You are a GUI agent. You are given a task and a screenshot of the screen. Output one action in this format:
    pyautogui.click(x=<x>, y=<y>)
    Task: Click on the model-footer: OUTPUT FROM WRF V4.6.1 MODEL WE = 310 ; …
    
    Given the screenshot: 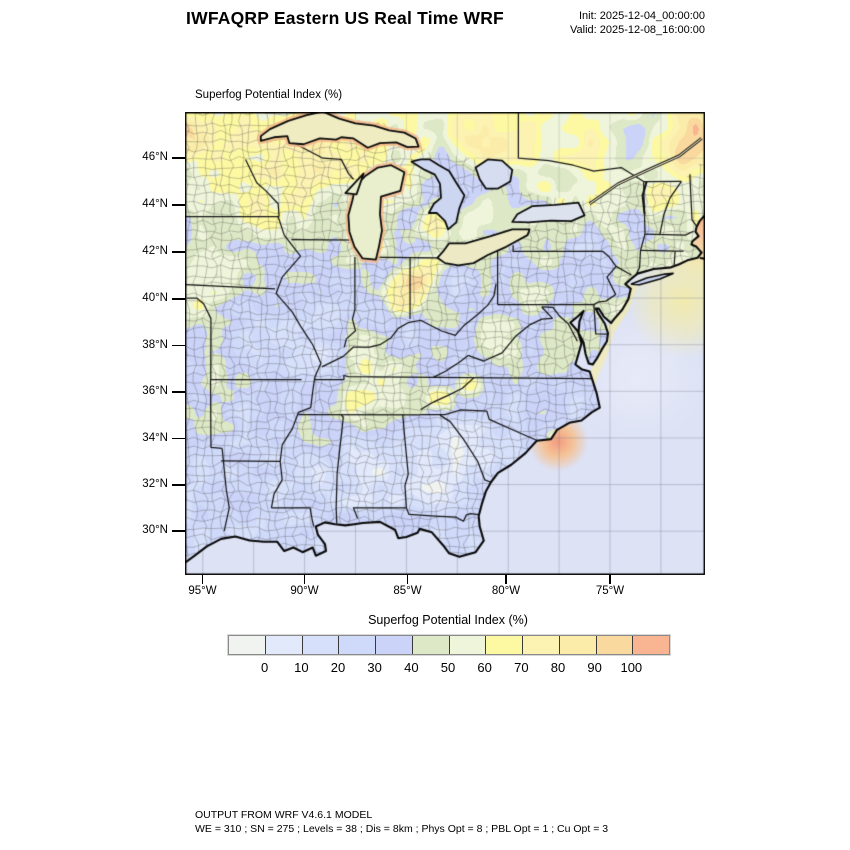 What is the action you would take?
    pyautogui.click(x=401, y=822)
    